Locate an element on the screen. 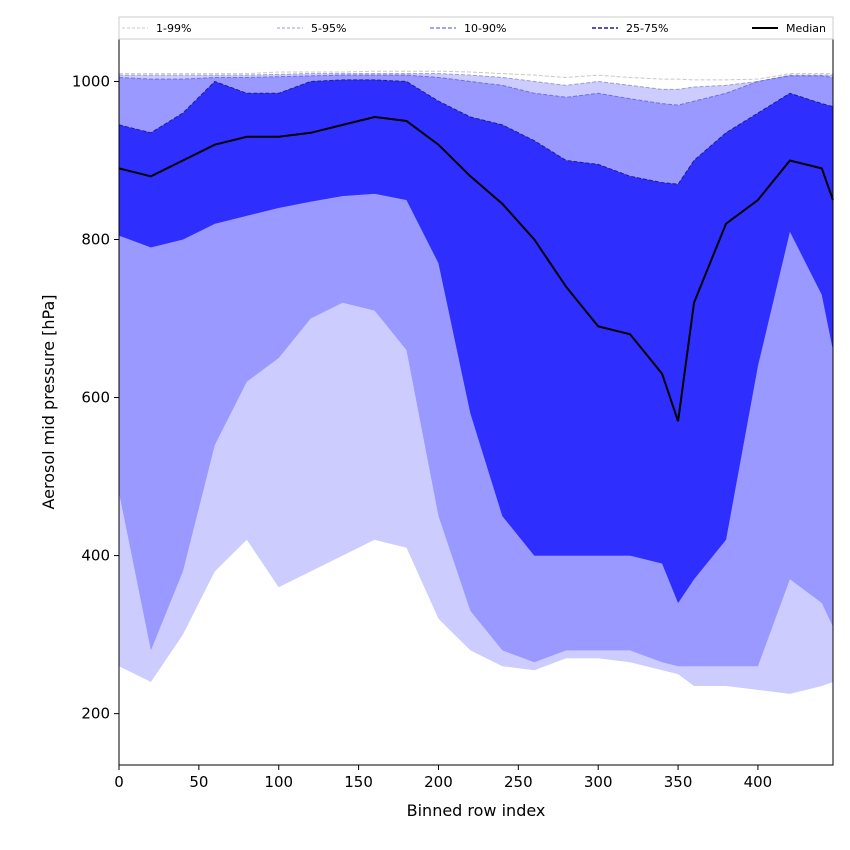 Image resolution: width=850 pixels, height=850 pixels. legend-label: Median is located at coordinates (806, 28).